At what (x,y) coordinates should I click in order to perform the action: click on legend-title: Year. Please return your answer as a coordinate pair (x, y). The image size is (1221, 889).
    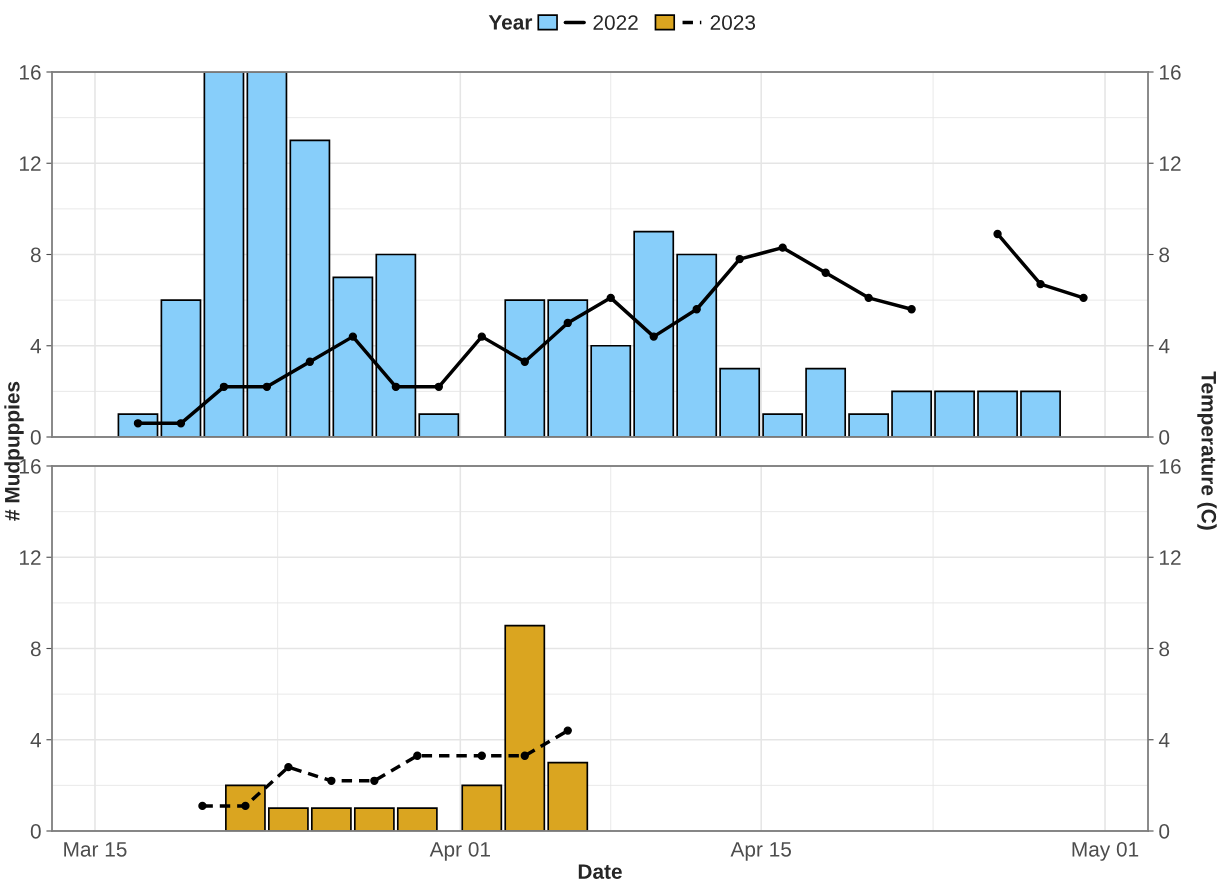
    Looking at the image, I should click on (510, 22).